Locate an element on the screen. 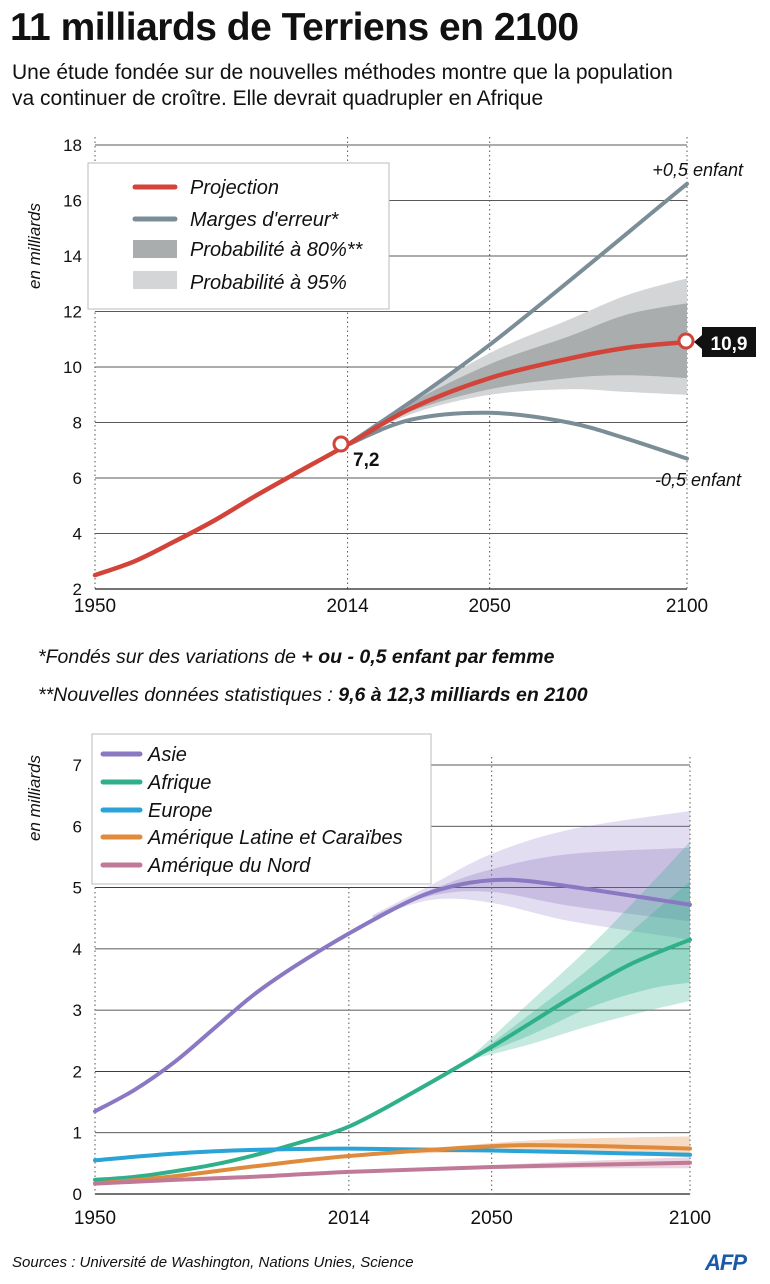  legend-label-amnord: Amérique du Nord is located at coordinates (229, 866).